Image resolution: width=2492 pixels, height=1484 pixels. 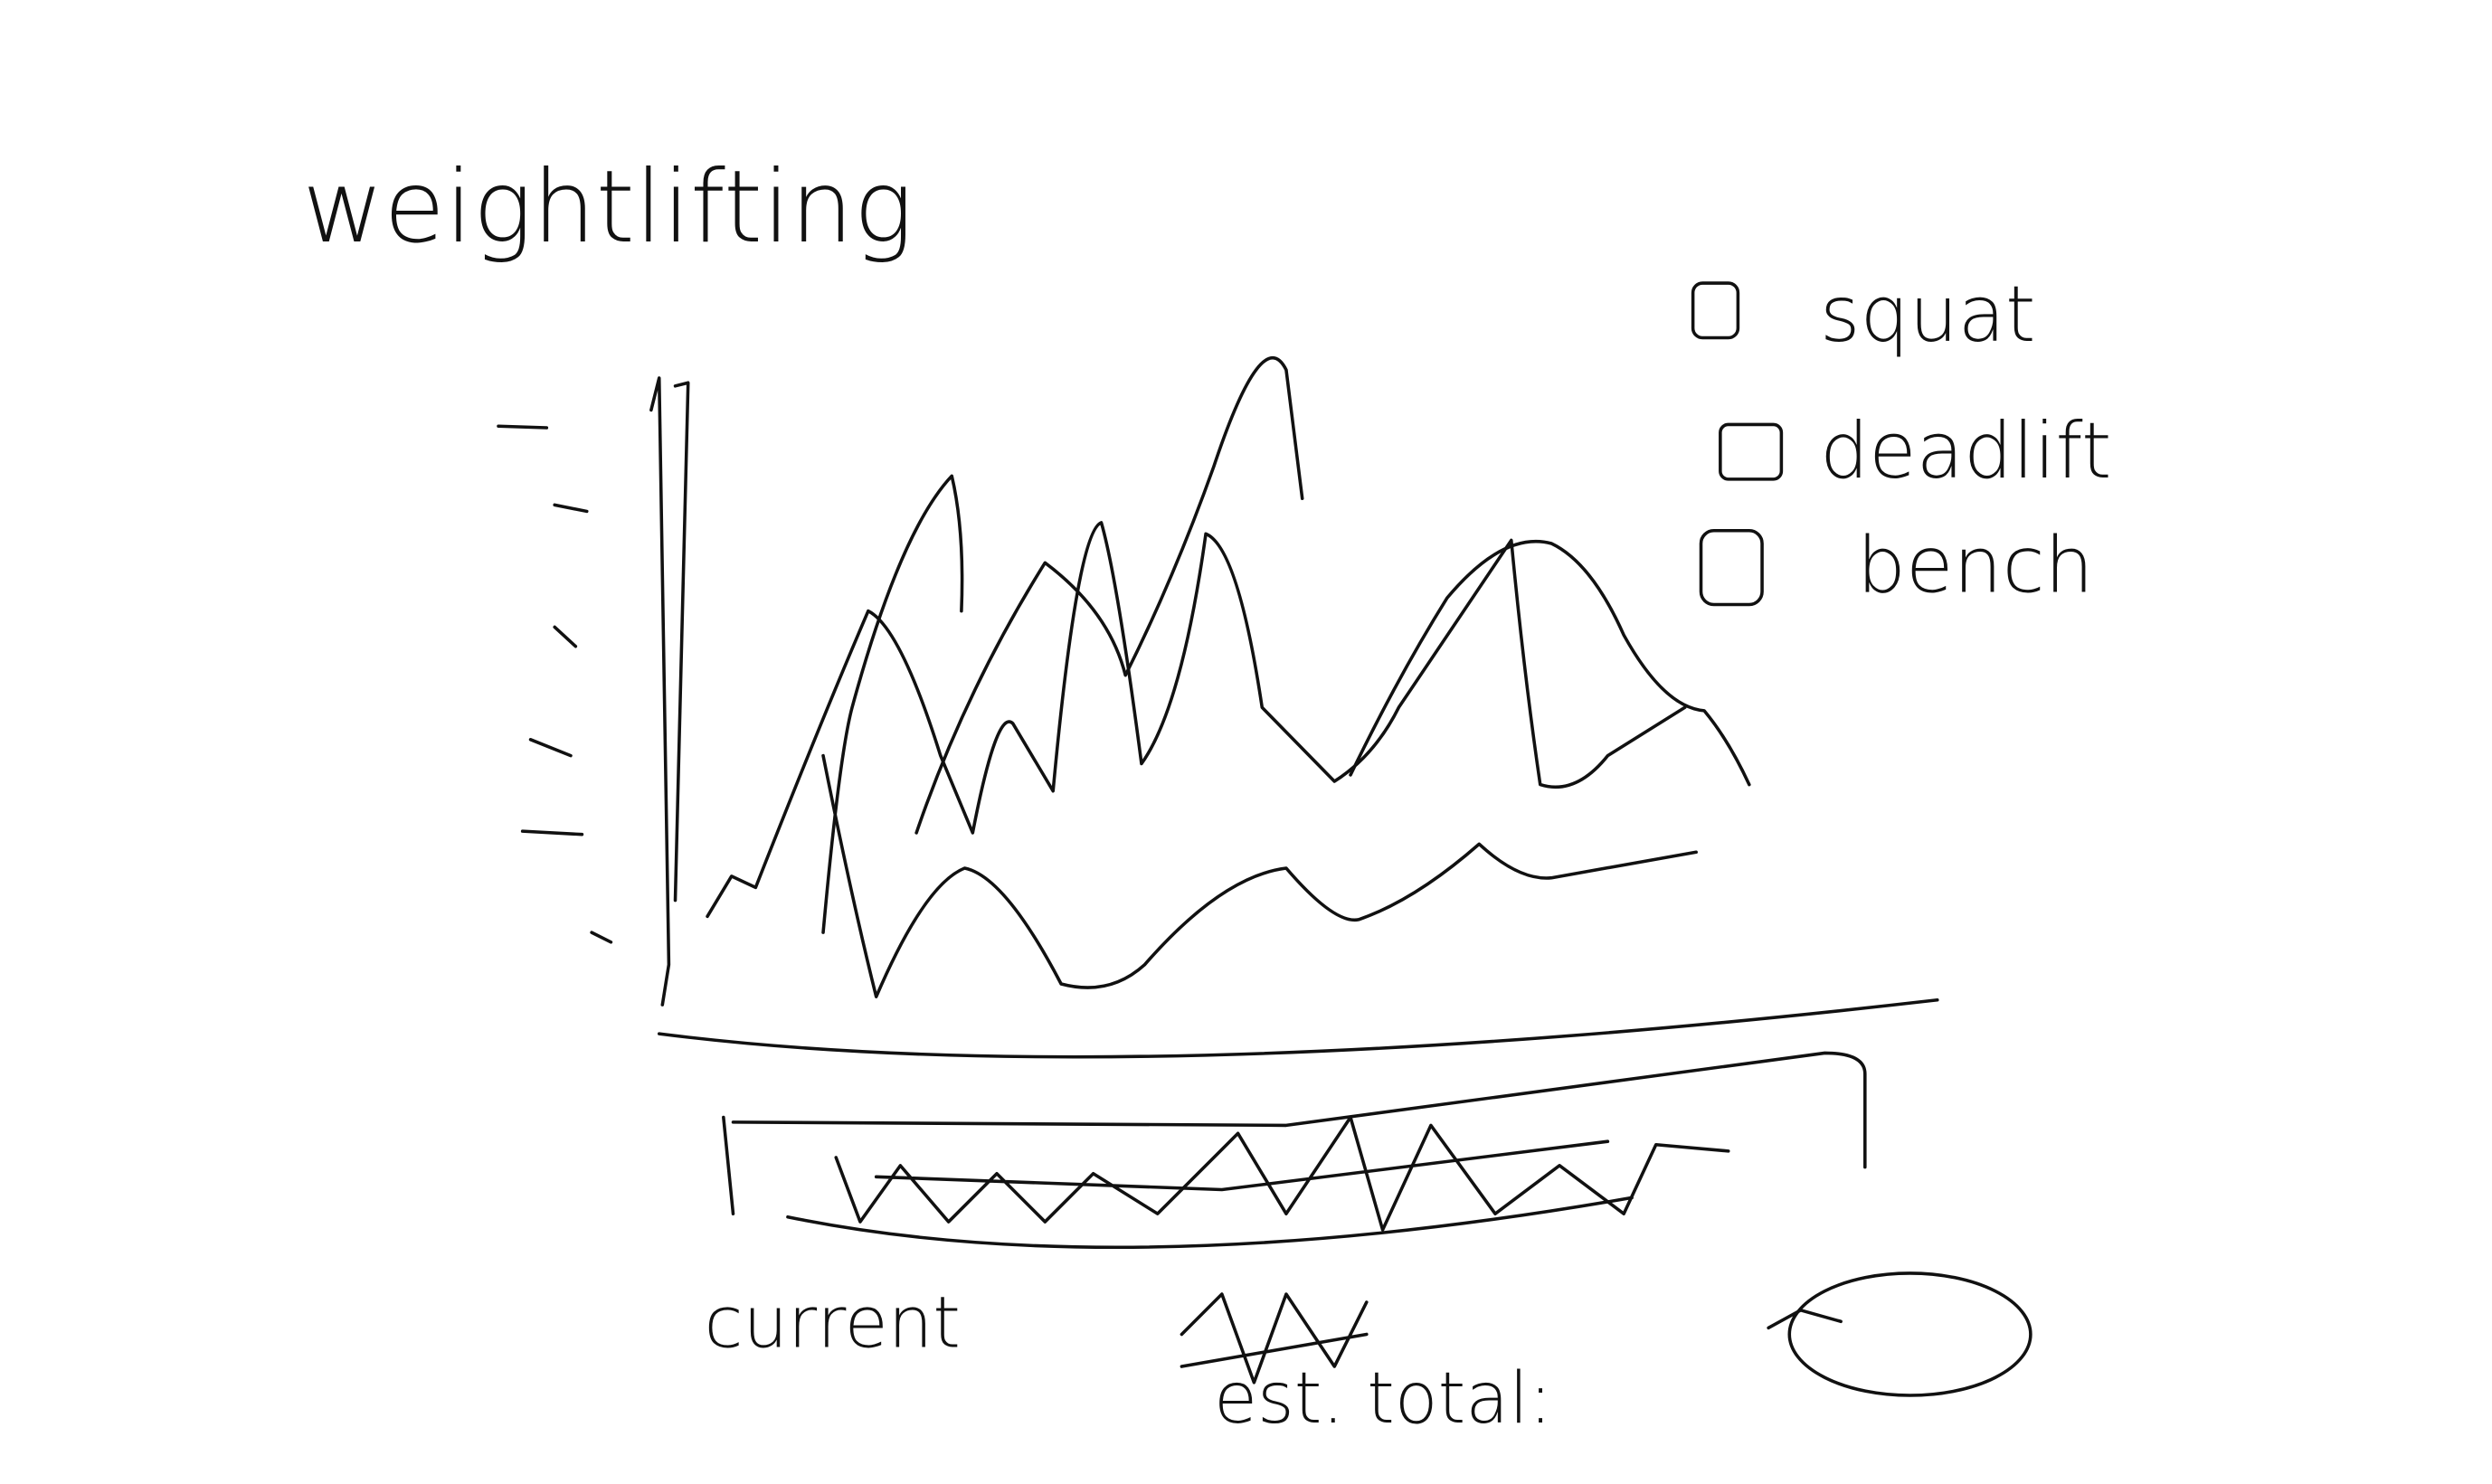 What do you see at coordinates (833, 1323) in the screenshot?
I see `current-label: current` at bounding box center [833, 1323].